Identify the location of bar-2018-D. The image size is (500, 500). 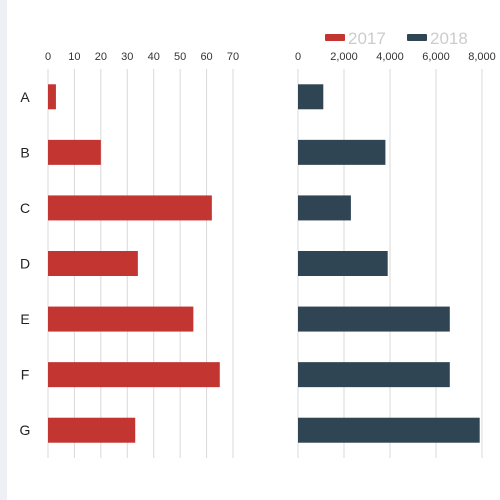
(343, 263).